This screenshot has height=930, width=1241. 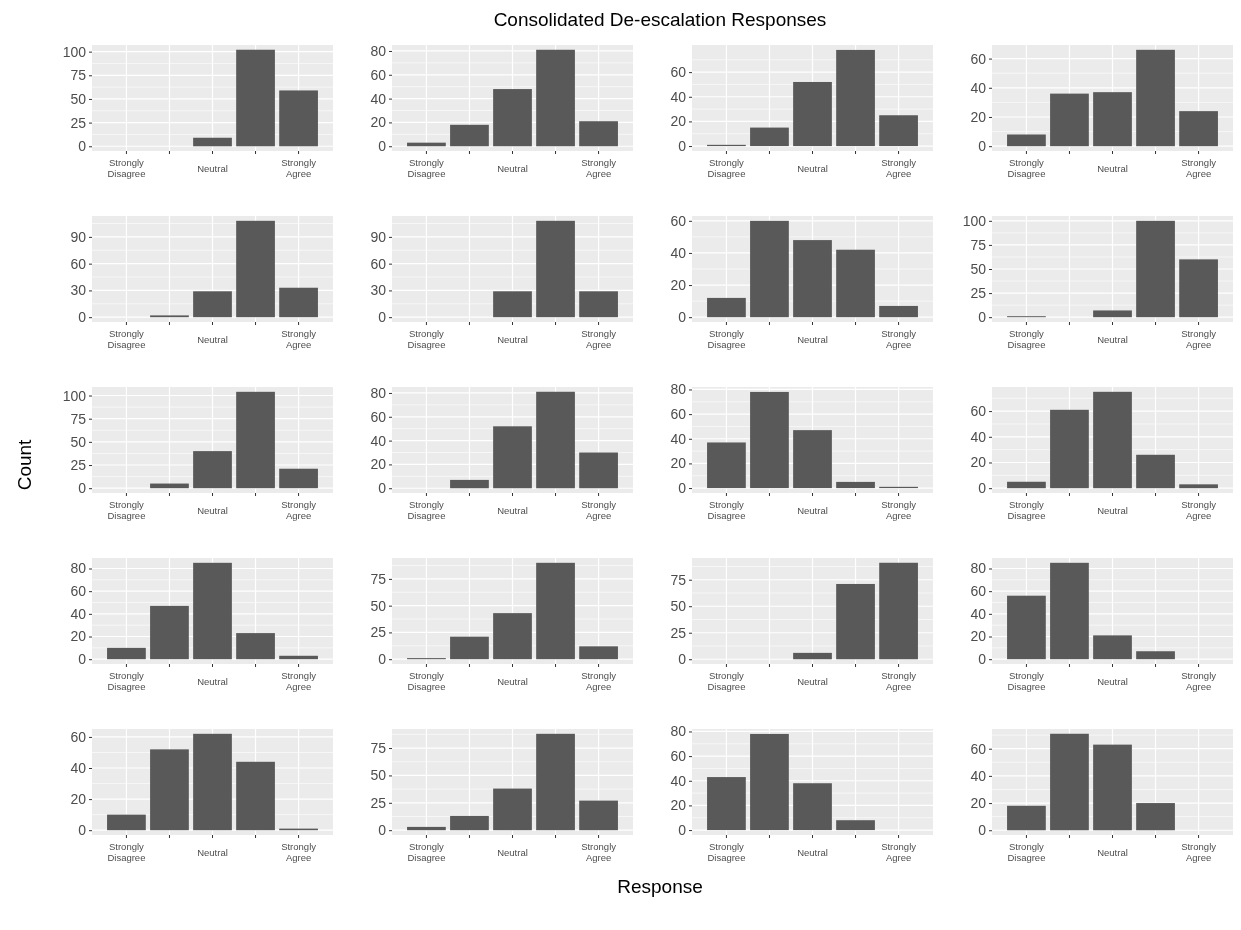 I want to click on y-tick-label: 90, so click(x=378, y=236).